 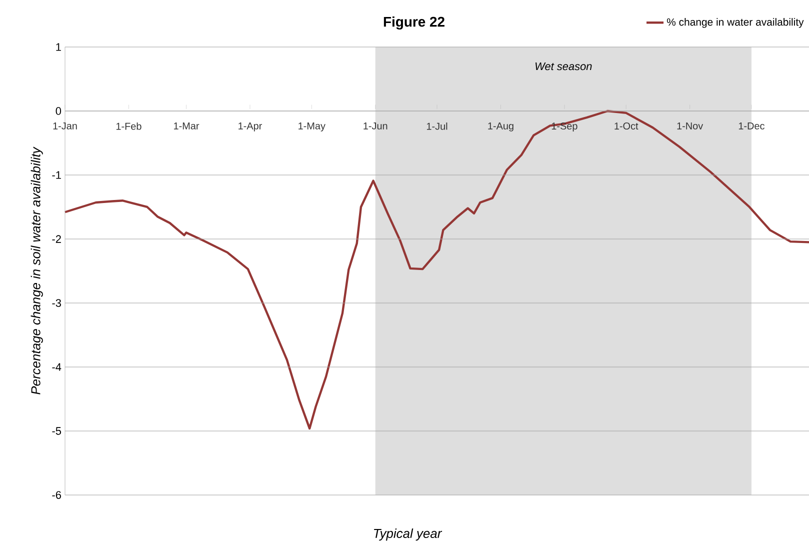 What do you see at coordinates (56, 175) in the screenshot?
I see `y-tick-label: -1` at bounding box center [56, 175].